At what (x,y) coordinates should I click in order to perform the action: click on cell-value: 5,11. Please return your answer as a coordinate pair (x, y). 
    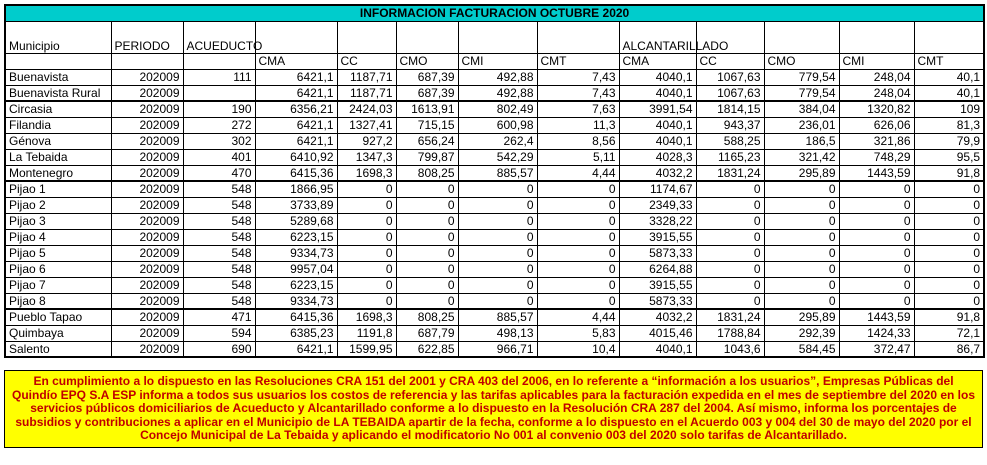
    Looking at the image, I should click on (578, 157).